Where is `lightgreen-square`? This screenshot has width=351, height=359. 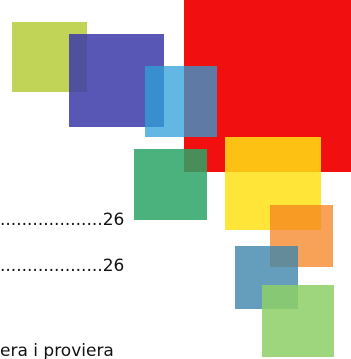
lightgreen-square is located at coordinates (298, 321).